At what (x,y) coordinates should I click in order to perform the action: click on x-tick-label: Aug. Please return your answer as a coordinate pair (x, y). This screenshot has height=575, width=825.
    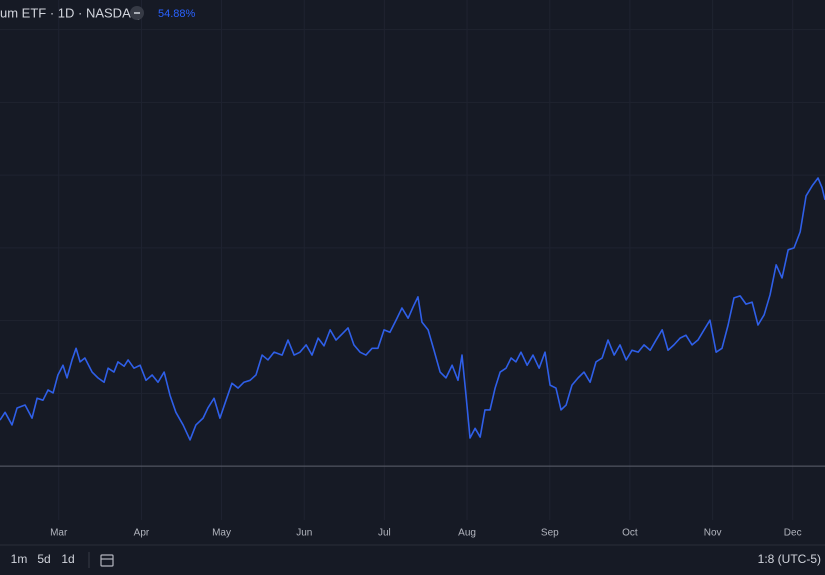
    Looking at the image, I should click on (467, 533).